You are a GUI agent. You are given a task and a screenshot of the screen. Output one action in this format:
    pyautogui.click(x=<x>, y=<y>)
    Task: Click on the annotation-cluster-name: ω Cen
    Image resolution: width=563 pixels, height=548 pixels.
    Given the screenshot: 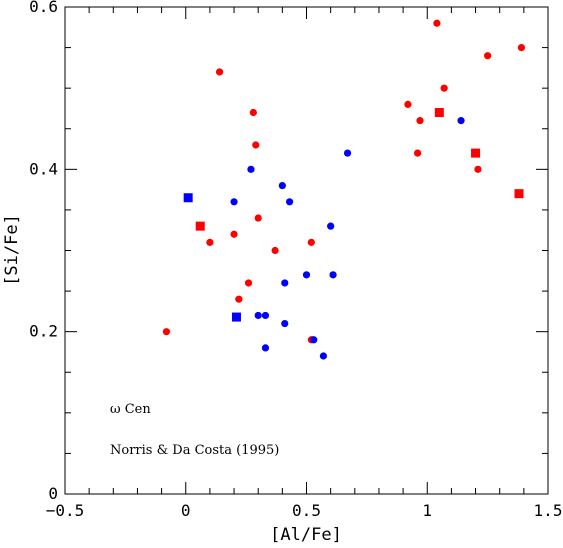 What is the action you would take?
    pyautogui.click(x=130, y=409)
    